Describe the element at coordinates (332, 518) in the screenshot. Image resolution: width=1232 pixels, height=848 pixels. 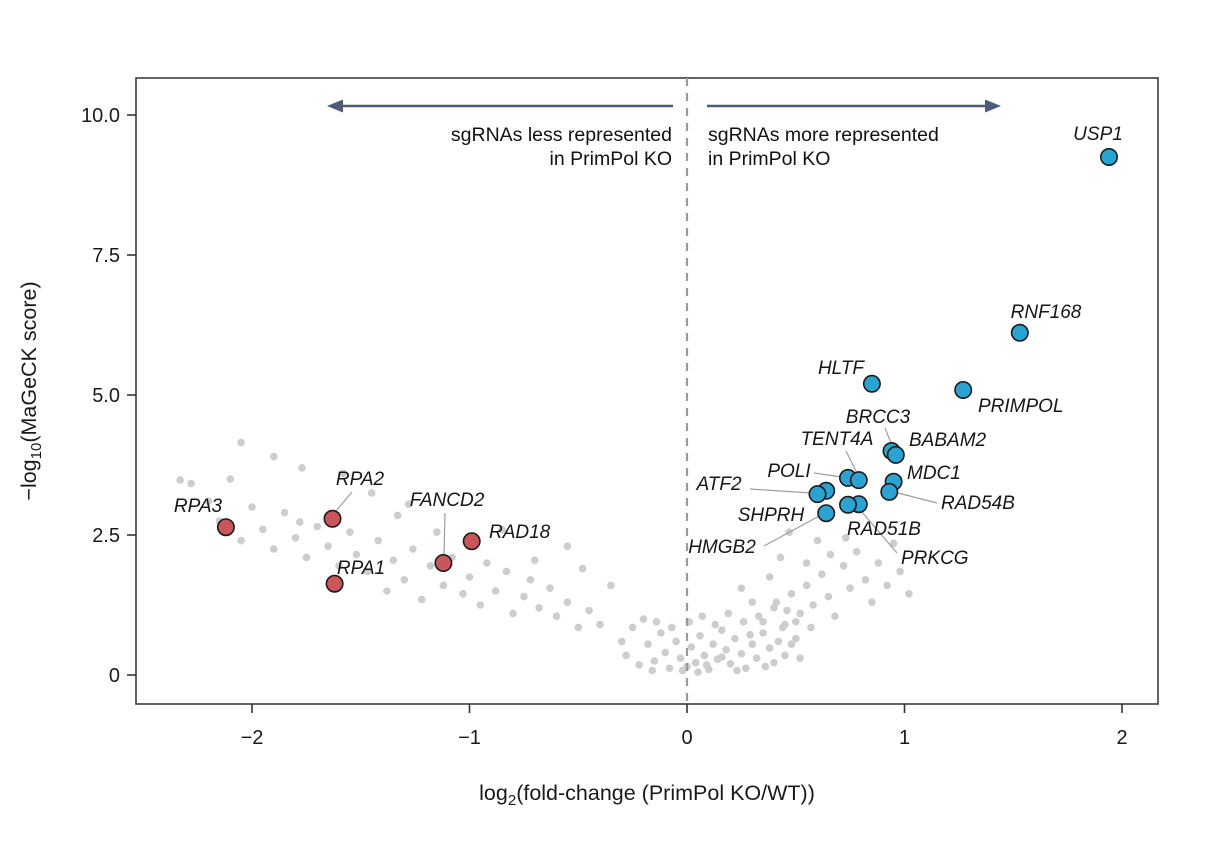
I see `gene-point-RPA2` at that location.